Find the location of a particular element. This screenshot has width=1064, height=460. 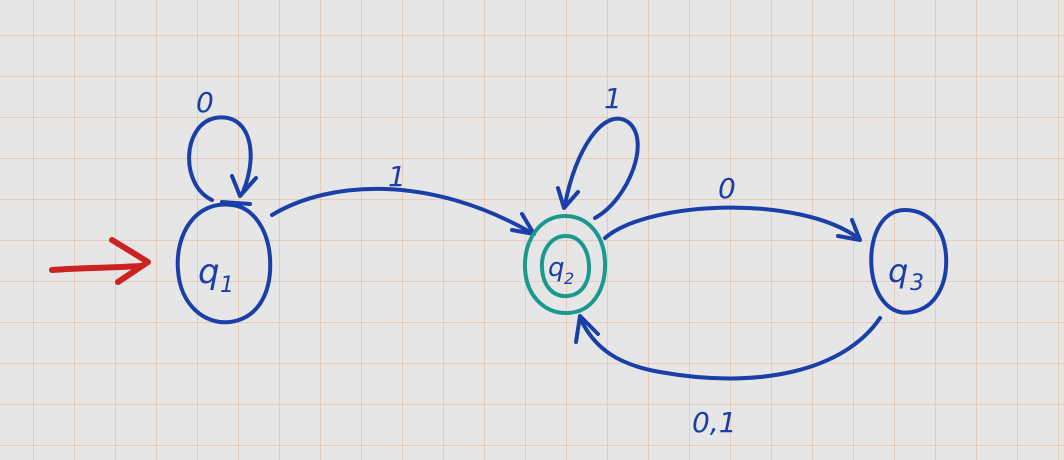

state-q3-subscript: 3 is located at coordinates (917, 283).